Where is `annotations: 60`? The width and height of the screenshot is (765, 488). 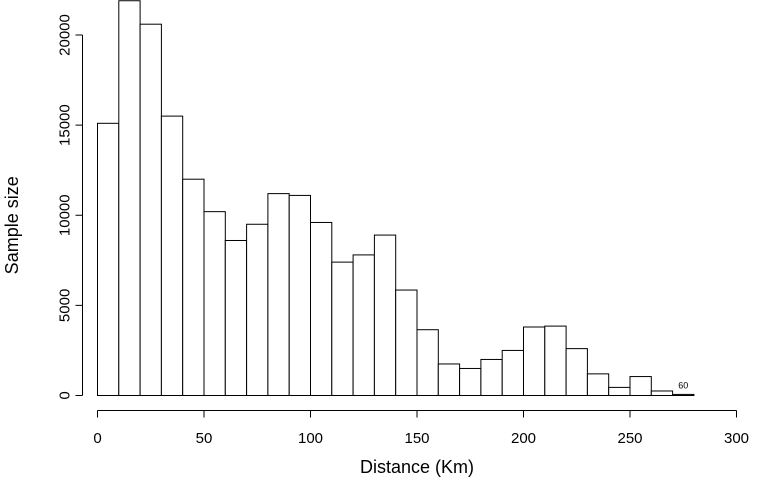 annotations: 60 is located at coordinates (683, 385).